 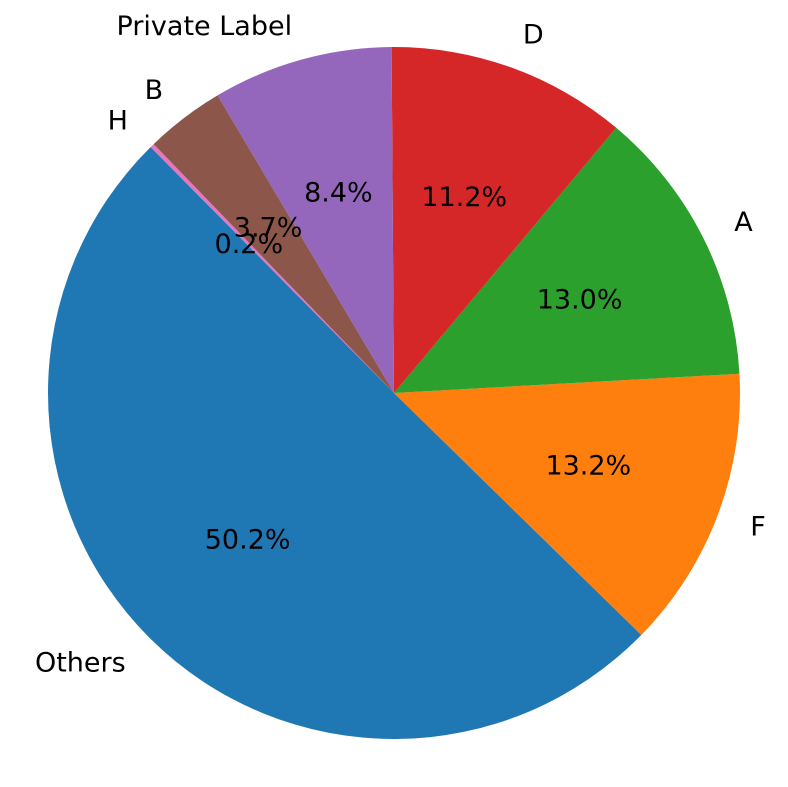 What do you see at coordinates (758, 526) in the screenshot?
I see `slice-label-f: F` at bounding box center [758, 526].